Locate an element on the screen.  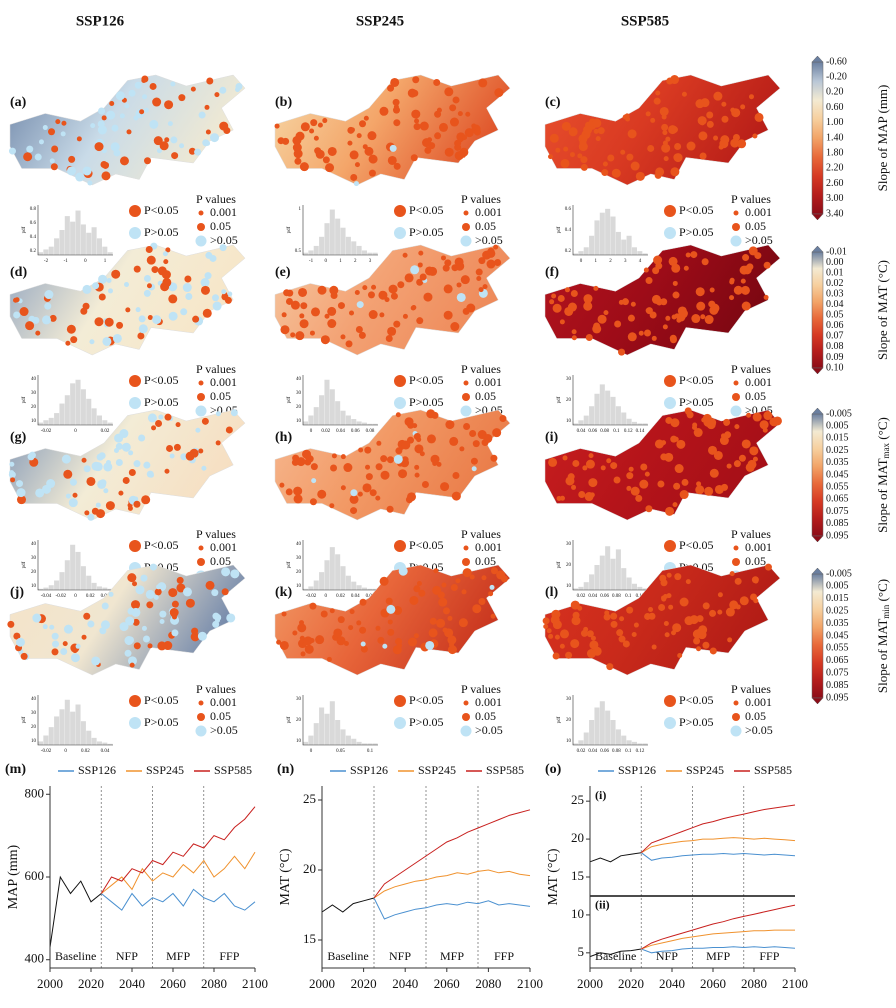
colorbar-tick-label: 0.085 is located at coordinates (837, 523).